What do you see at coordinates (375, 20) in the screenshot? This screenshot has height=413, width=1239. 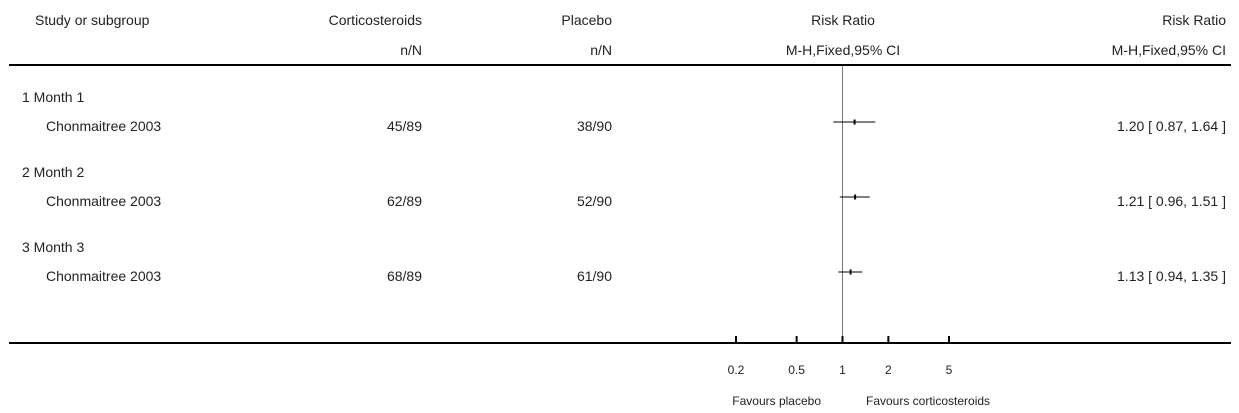 I see `header-treatment: Corticosteroids` at bounding box center [375, 20].